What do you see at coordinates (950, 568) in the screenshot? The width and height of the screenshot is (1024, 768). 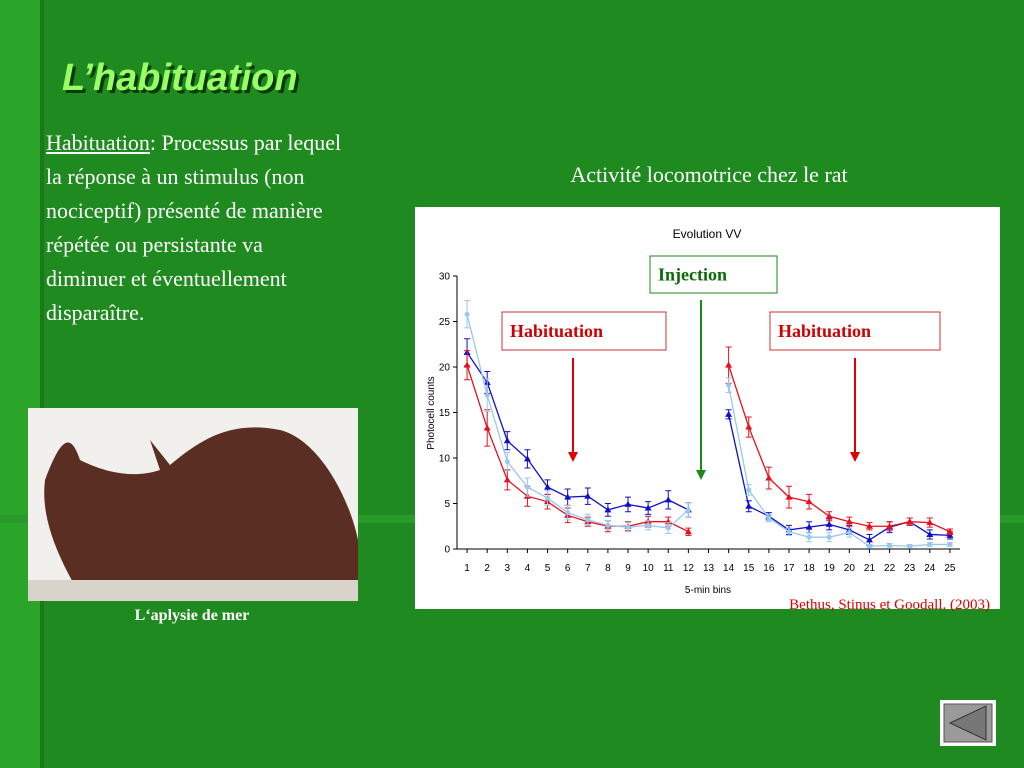 I see `x-tick-label: 25` at bounding box center [950, 568].